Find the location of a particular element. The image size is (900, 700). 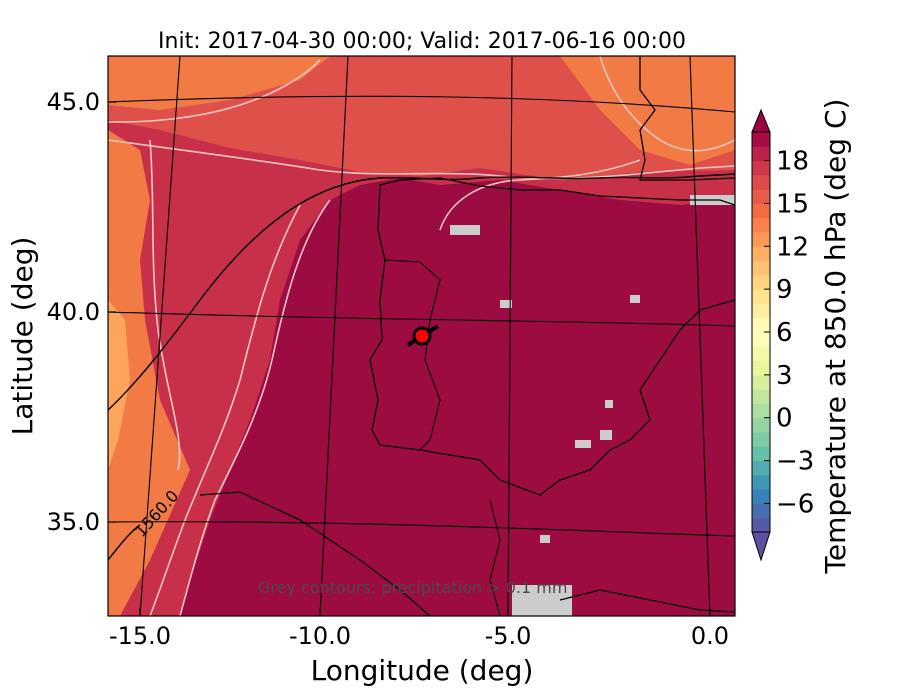

temperature-band-west-pale is located at coordinates (119, 385).